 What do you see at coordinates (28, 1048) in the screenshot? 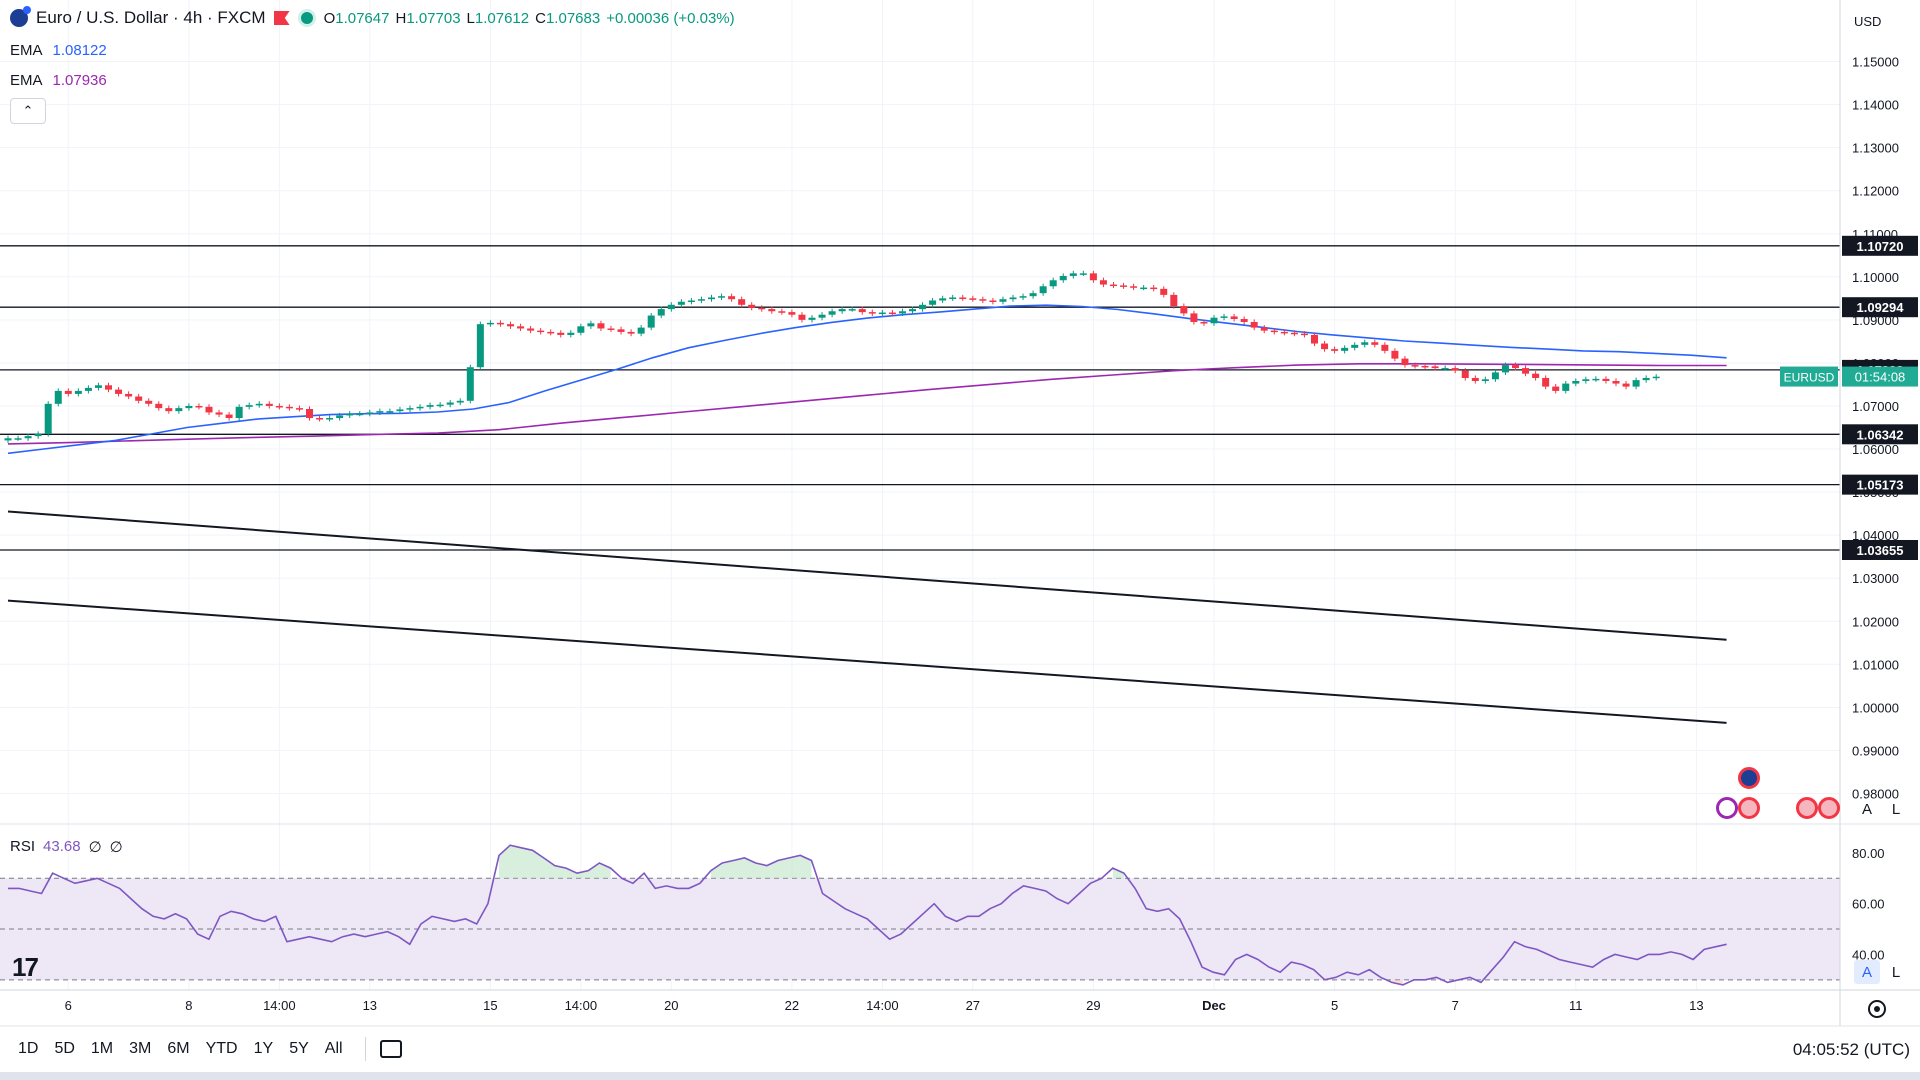
I see `tf-1d: 1D` at bounding box center [28, 1048].